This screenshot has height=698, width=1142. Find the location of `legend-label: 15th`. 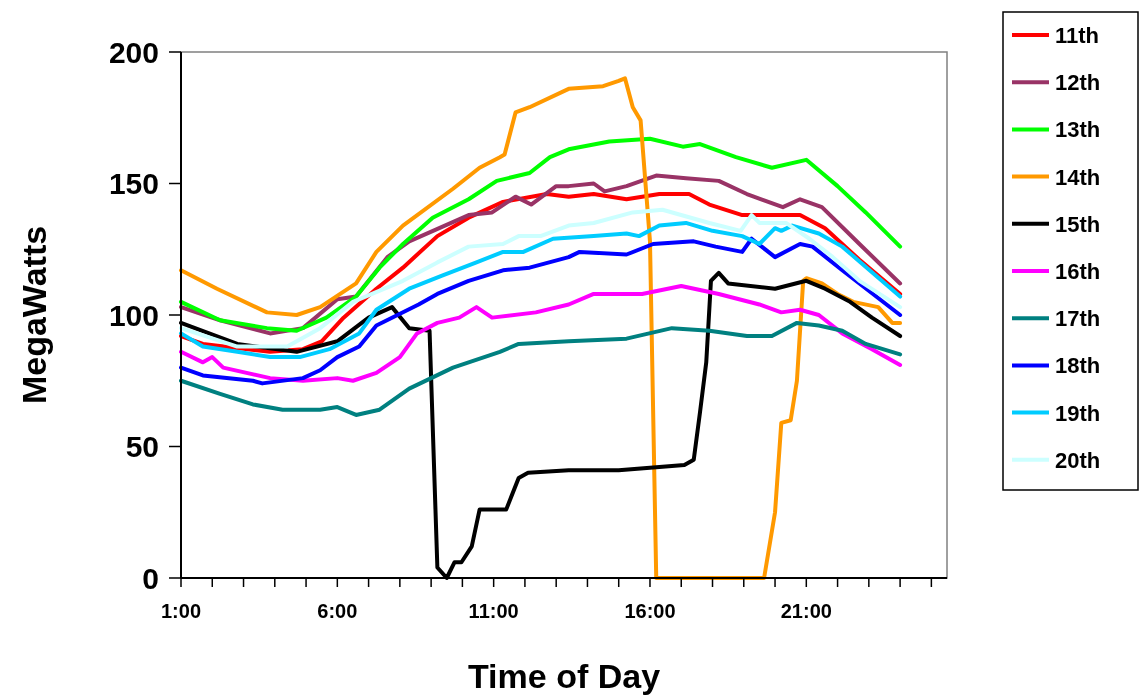

legend-label: 15th is located at coordinates (1078, 224).